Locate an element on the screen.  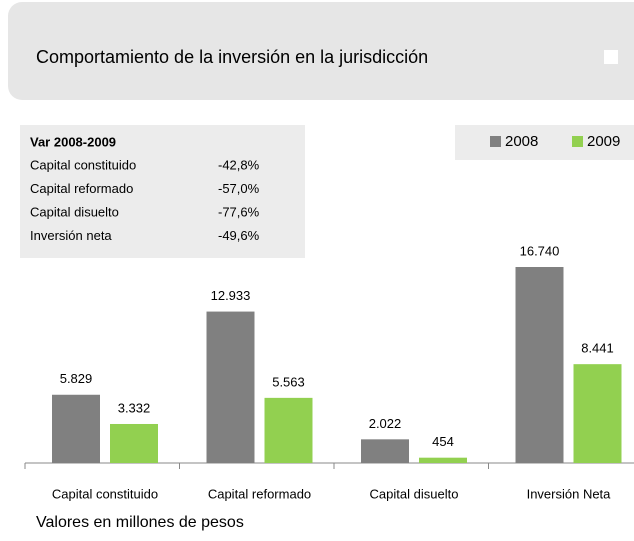
value-label: 2.022 is located at coordinates (385, 423).